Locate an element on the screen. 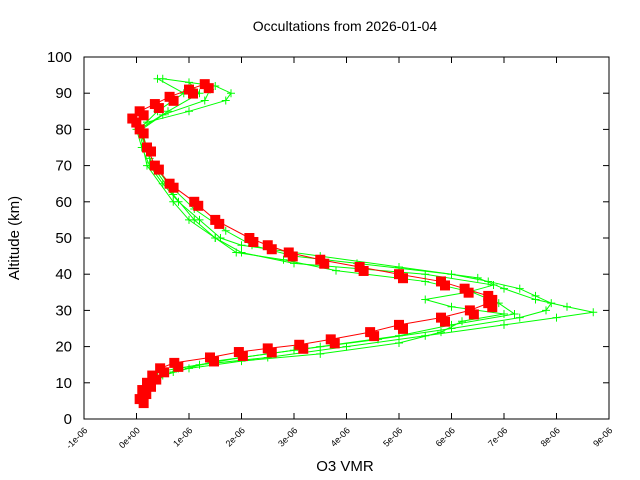 Image resolution: width=640 pixels, height=480 pixels. x-tick-label: 0e+00 is located at coordinates (129, 437).